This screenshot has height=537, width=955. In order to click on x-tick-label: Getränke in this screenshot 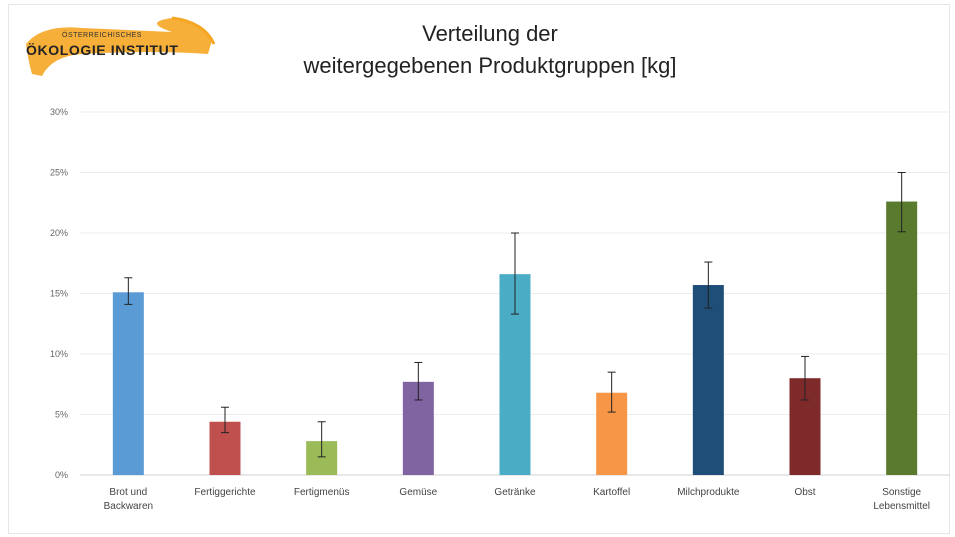, I will do `click(515, 492)`.